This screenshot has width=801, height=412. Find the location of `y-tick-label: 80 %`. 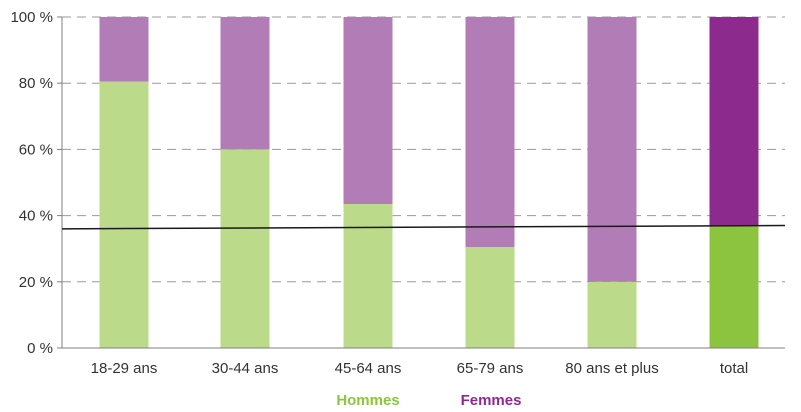

y-tick-label: 80 % is located at coordinates (36, 83).